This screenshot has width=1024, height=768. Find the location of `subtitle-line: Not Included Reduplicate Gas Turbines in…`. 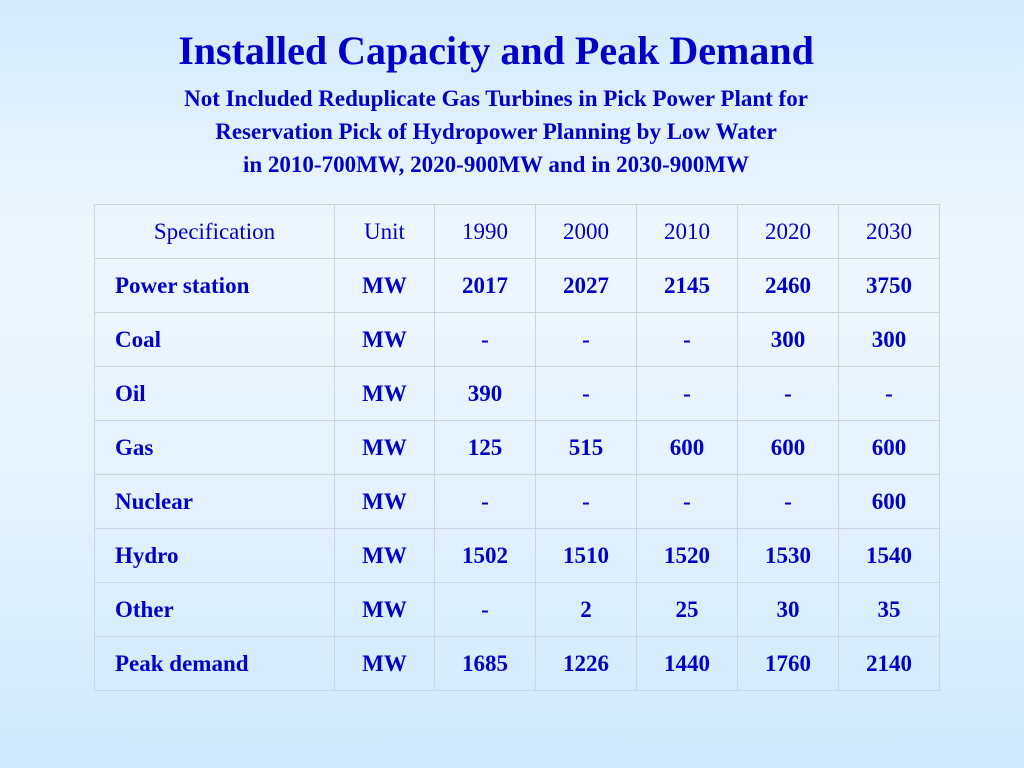

subtitle-line: Not Included Reduplicate Gas Turbines in… is located at coordinates (496, 98).